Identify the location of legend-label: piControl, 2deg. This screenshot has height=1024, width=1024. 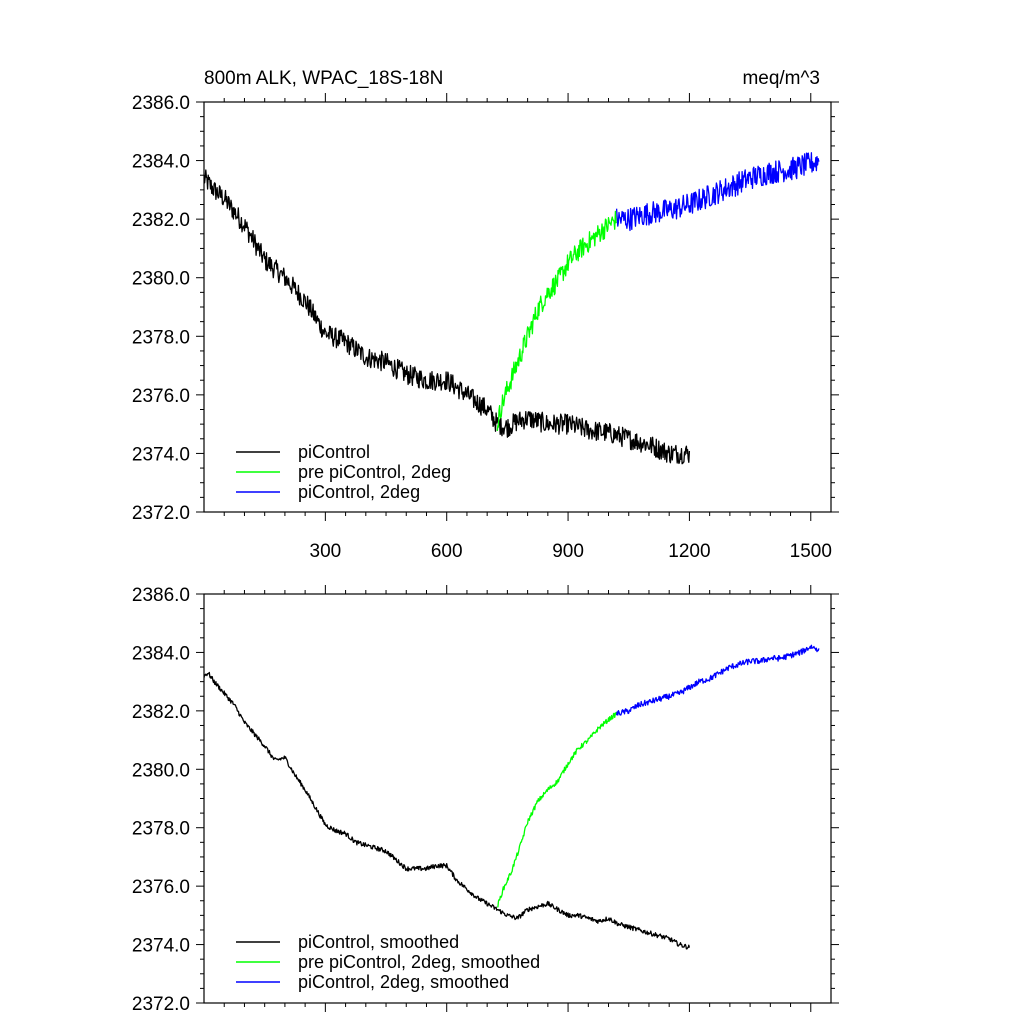
(359, 492).